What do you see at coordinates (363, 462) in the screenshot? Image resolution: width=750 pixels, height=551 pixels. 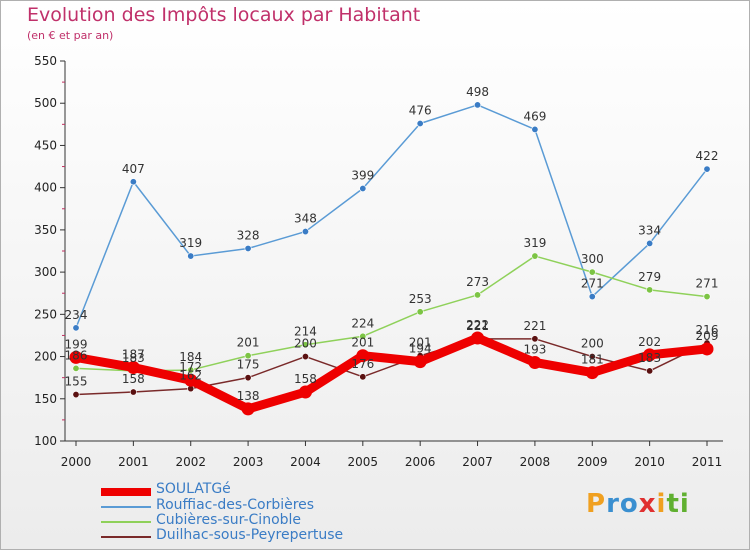 I see `x-tick-label: 2005` at bounding box center [363, 462].